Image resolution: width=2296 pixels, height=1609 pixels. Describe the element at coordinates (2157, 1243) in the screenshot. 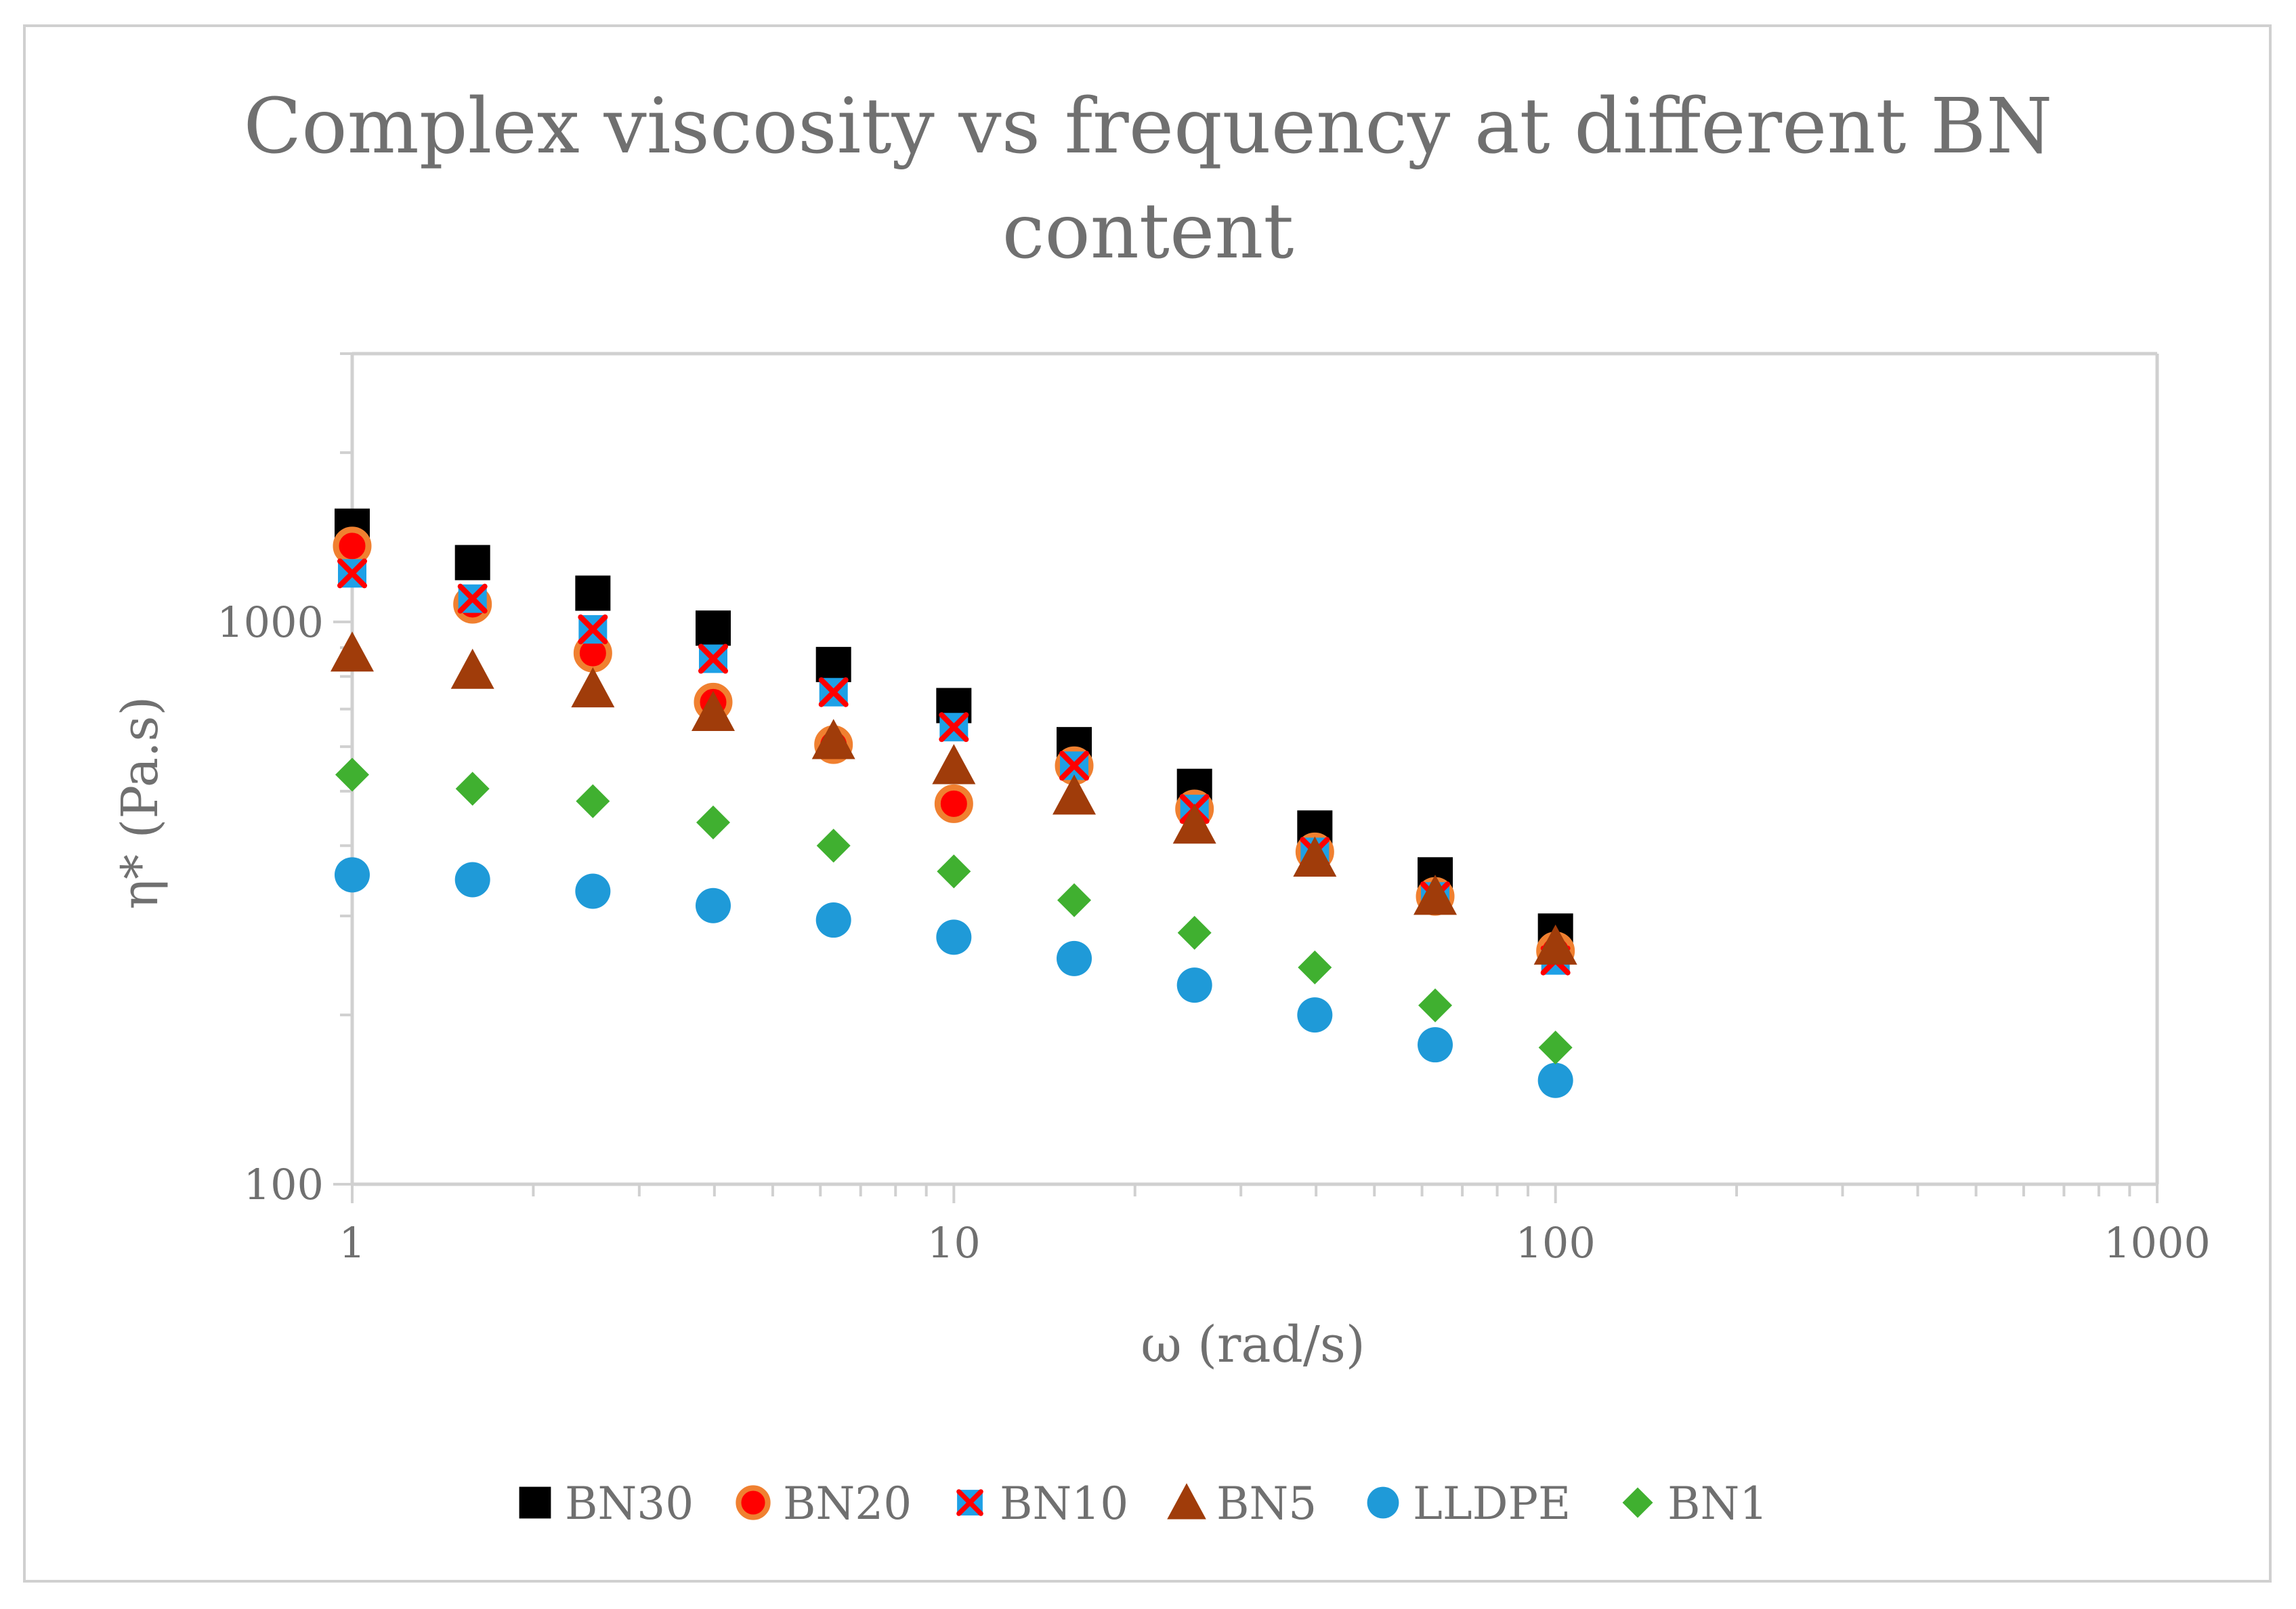

I see `x-tick-label: 1000` at that location.